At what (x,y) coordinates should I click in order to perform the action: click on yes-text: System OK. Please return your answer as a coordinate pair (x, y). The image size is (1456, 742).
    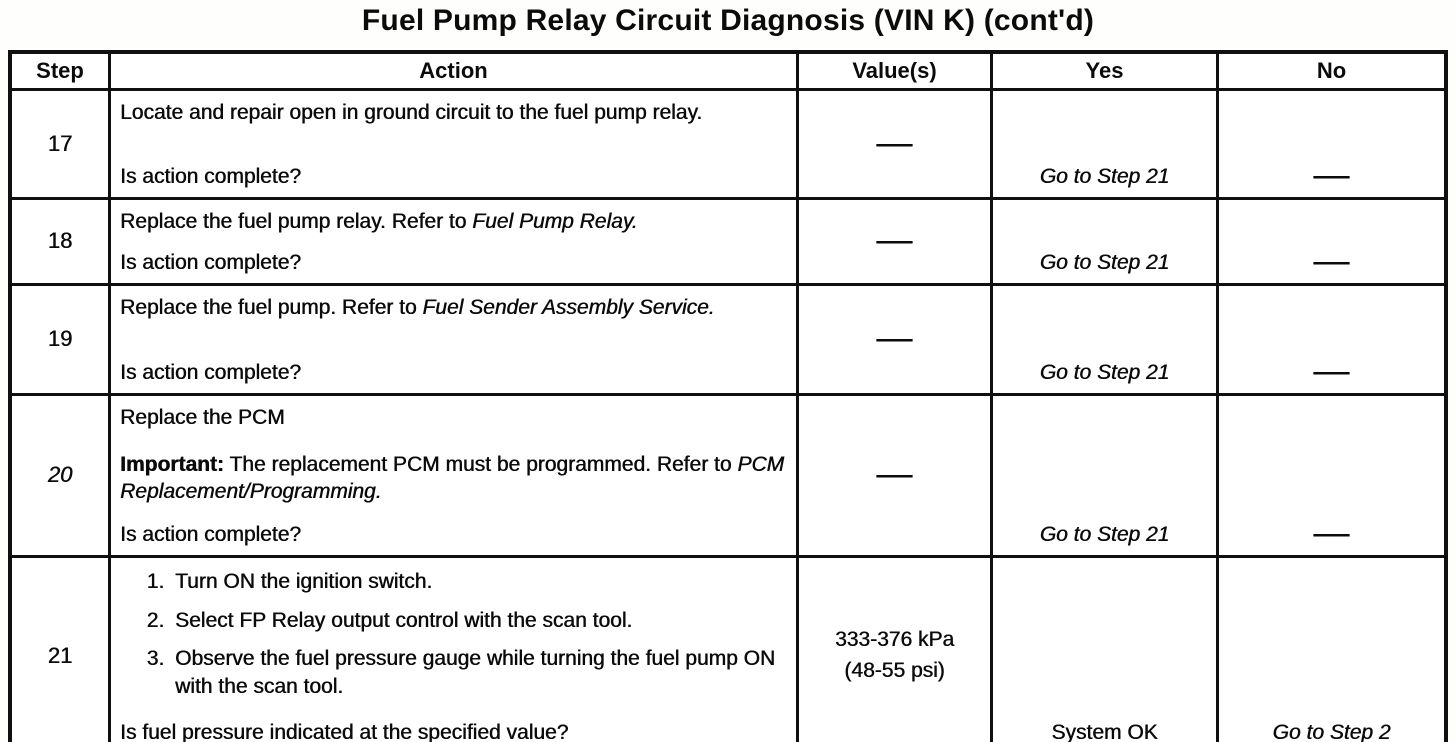
    Looking at the image, I should click on (1104, 731).